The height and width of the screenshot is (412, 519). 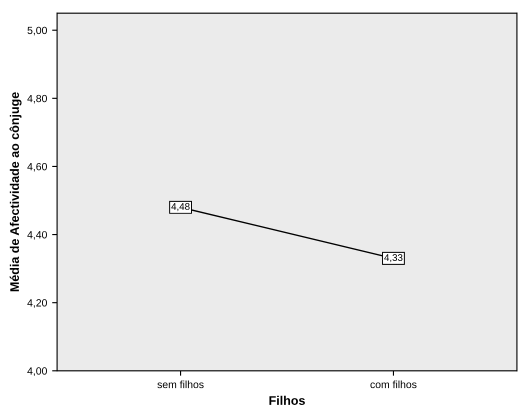 What do you see at coordinates (37, 99) in the screenshot?
I see `y-tick-label: 4,80` at bounding box center [37, 99].